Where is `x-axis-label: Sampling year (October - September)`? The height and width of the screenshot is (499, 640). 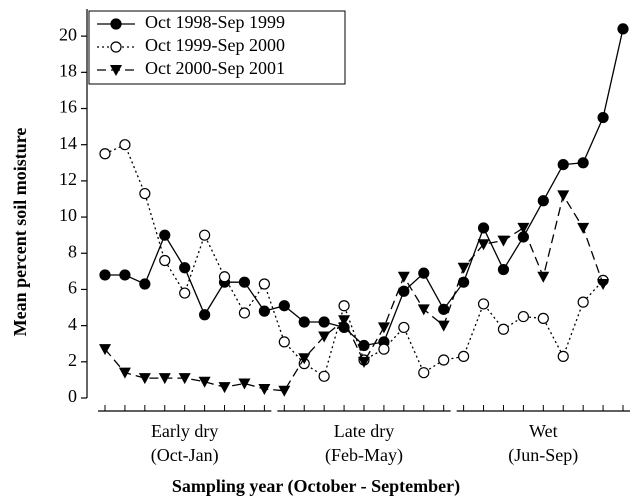 x-axis-label: Sampling year (October - September) is located at coordinates (316, 486).